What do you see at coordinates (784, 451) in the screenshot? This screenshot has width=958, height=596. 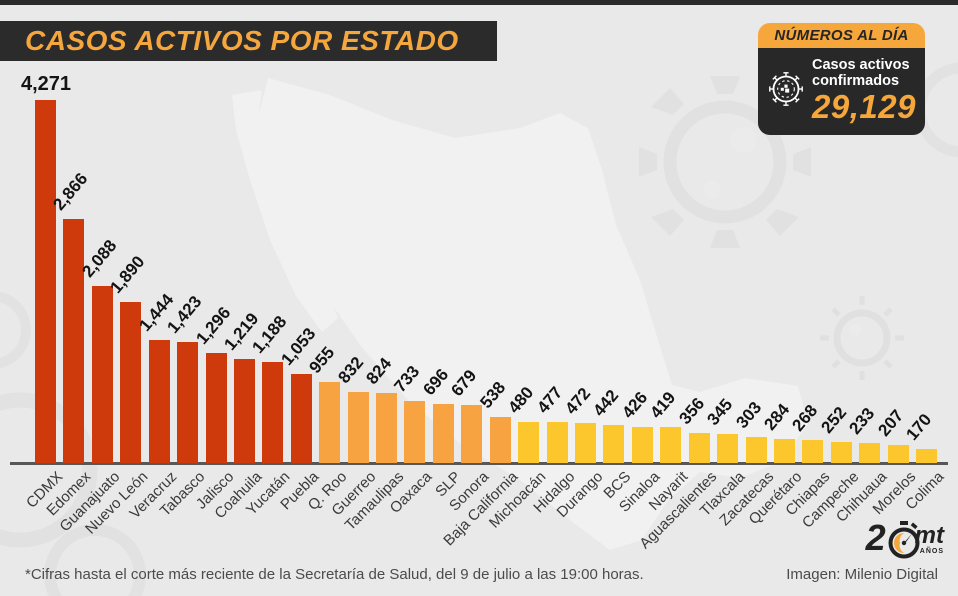 I see `bar-Querétaro` at bounding box center [784, 451].